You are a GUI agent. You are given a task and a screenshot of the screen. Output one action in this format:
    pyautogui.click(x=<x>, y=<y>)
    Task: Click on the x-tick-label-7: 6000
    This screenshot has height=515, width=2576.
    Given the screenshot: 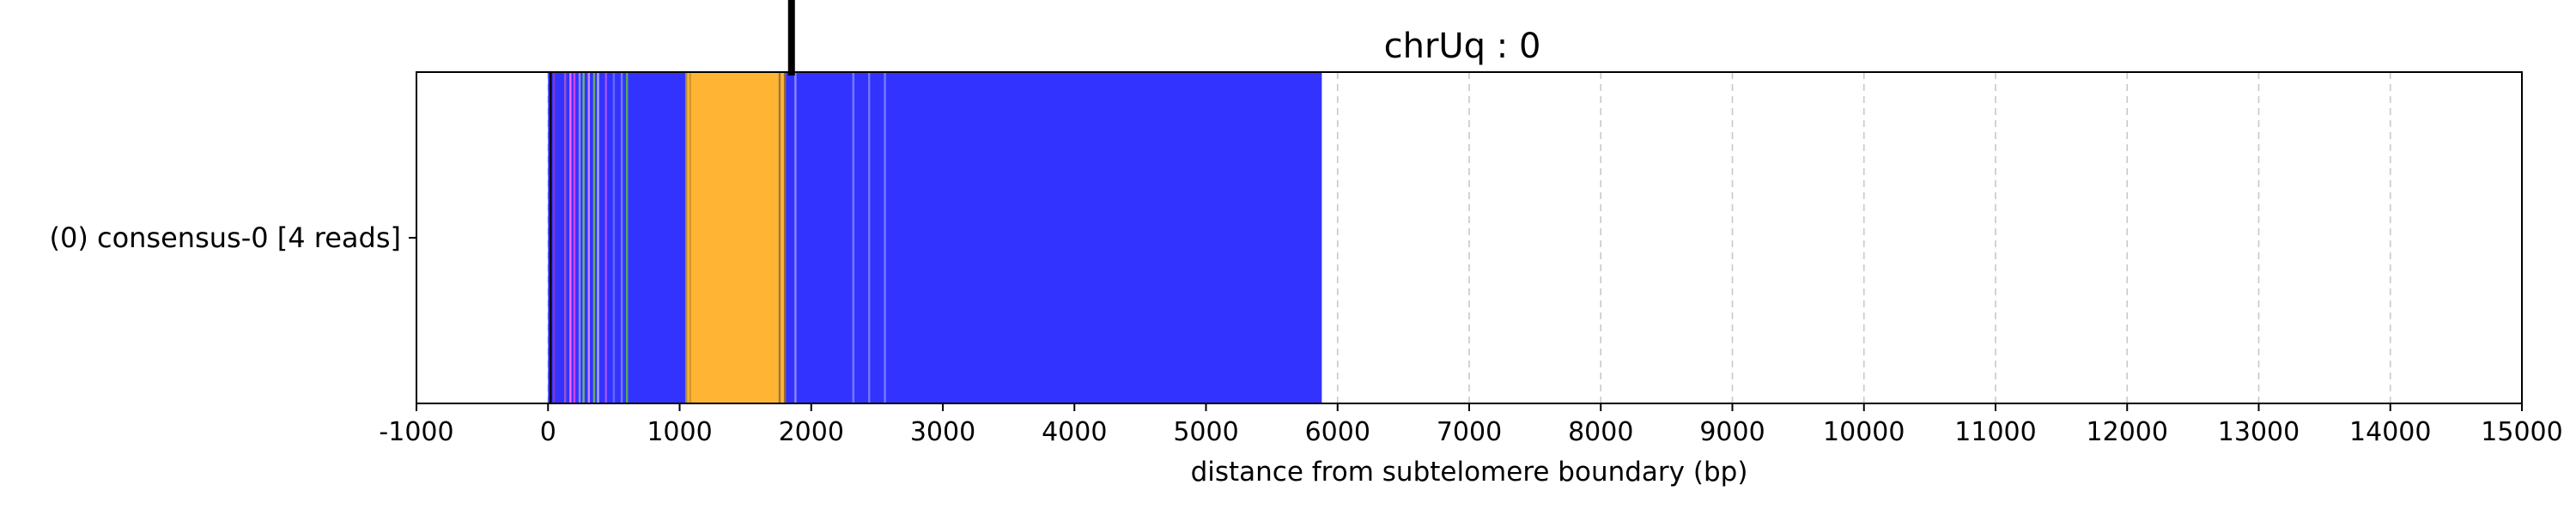 What is the action you would take?
    pyautogui.click(x=1338, y=432)
    